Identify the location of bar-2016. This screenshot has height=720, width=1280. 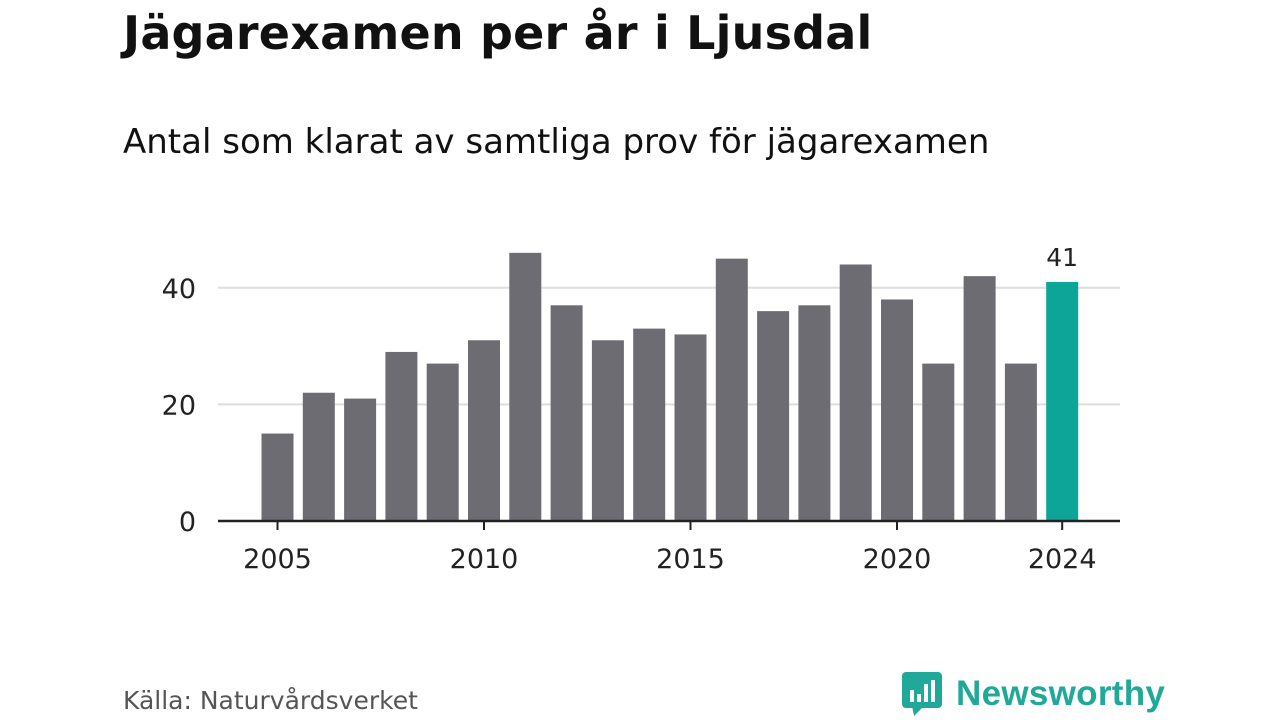
(731, 389).